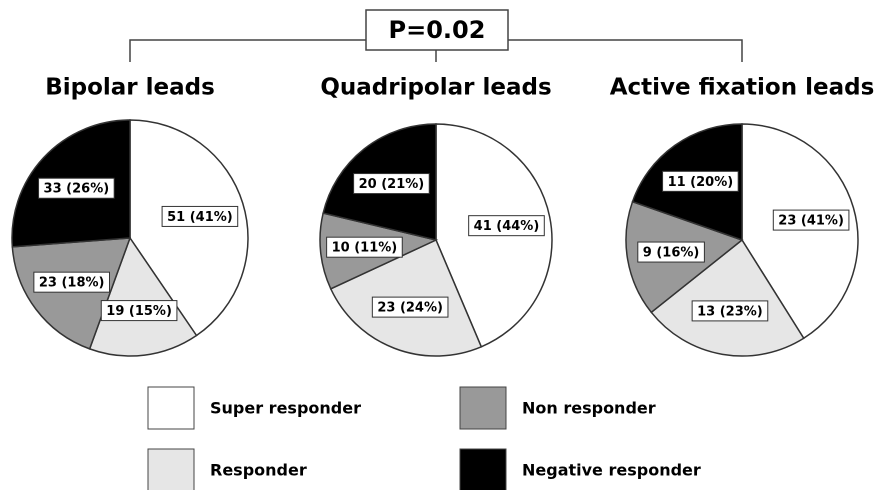  Describe the element at coordinates (611, 470) in the screenshot. I see `legend-label: Negative responder` at that location.